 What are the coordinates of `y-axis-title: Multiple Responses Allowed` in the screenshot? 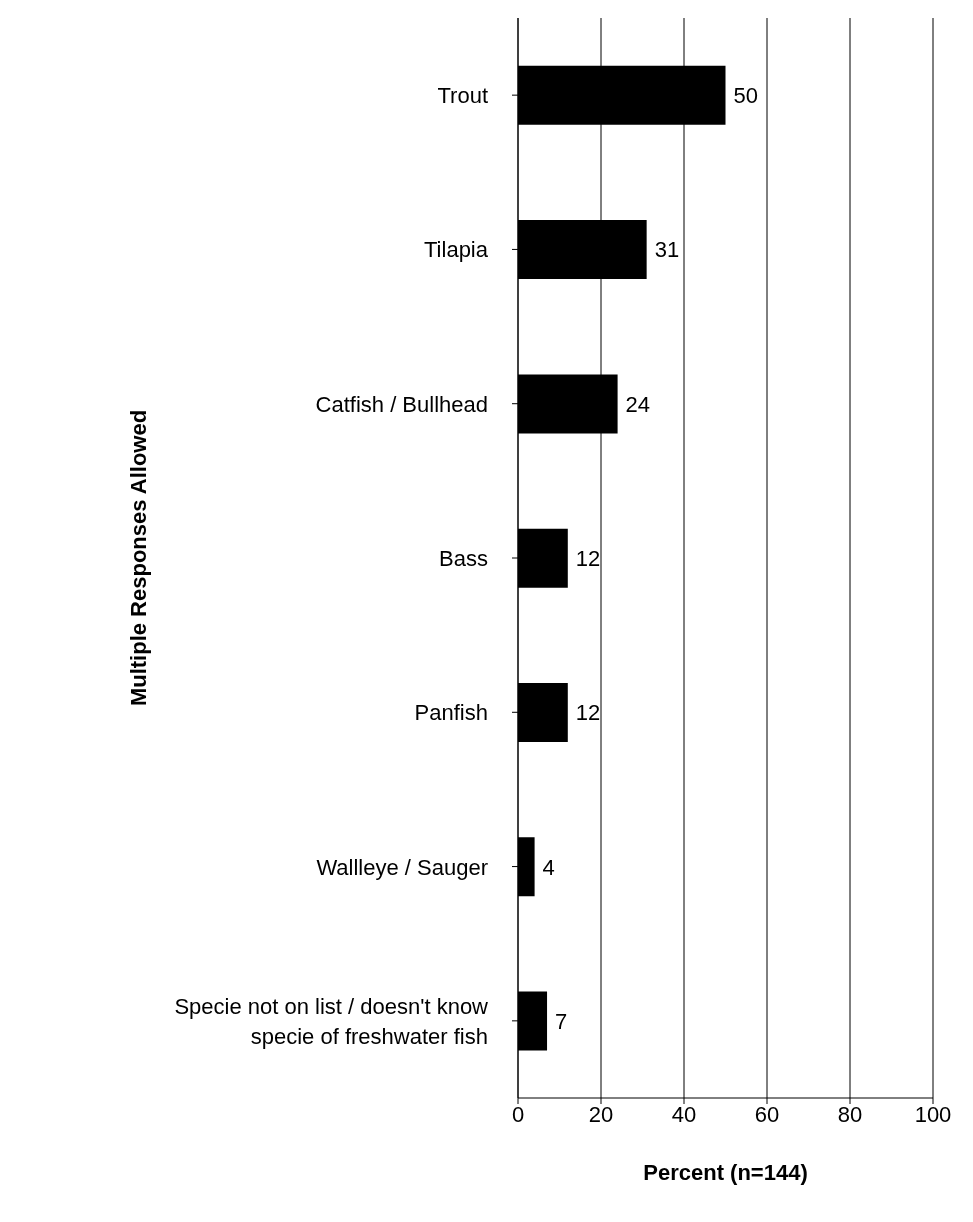 It's located at (138, 558).